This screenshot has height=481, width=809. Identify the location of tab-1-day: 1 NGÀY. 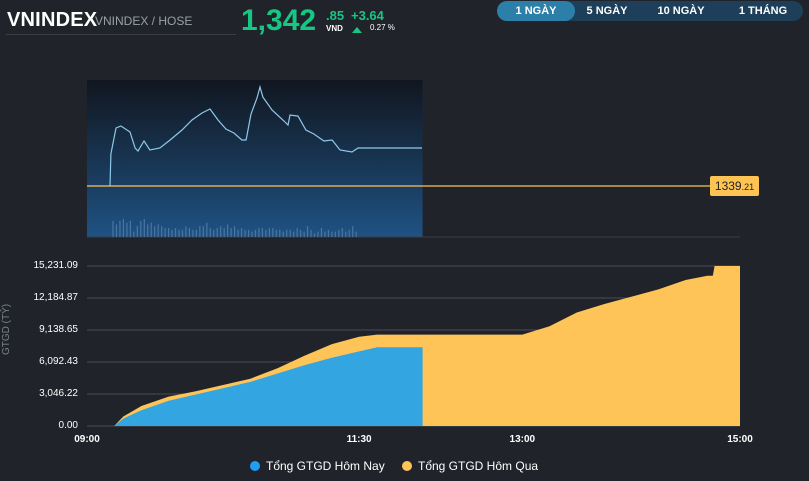
(536, 11).